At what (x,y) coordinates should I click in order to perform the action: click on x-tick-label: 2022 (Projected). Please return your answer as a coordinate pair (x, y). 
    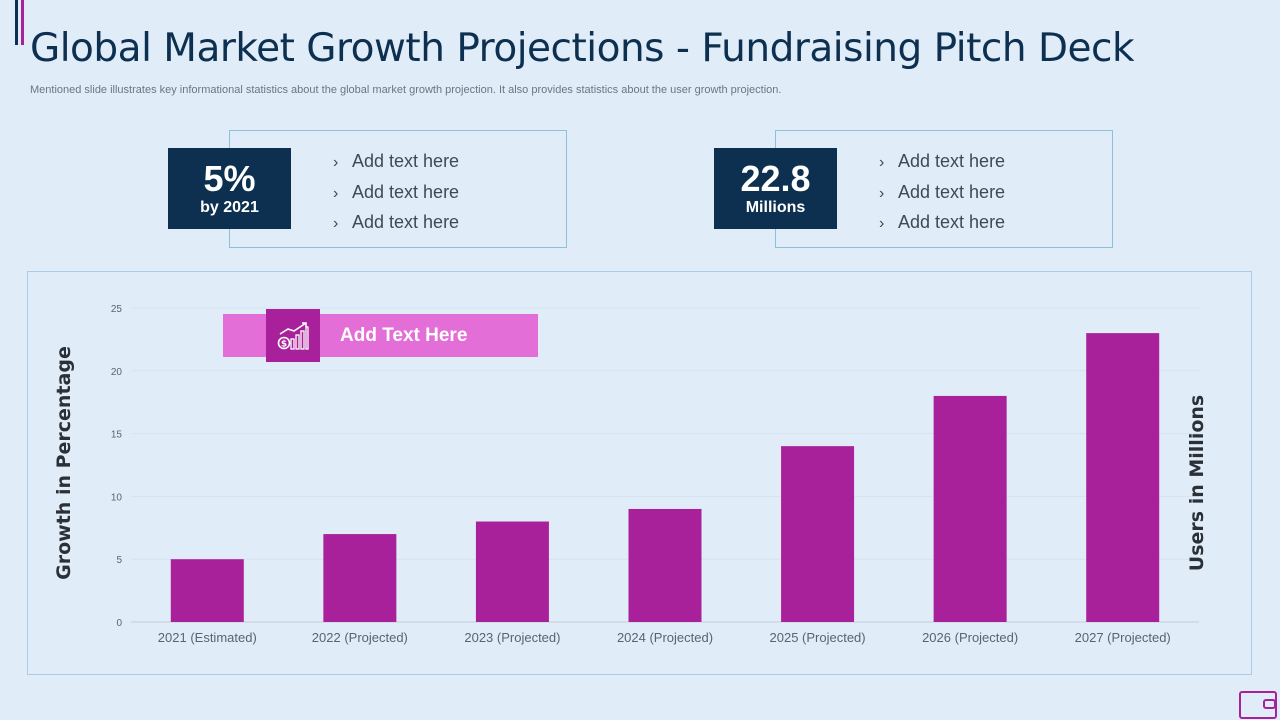
    Looking at the image, I should click on (360, 637).